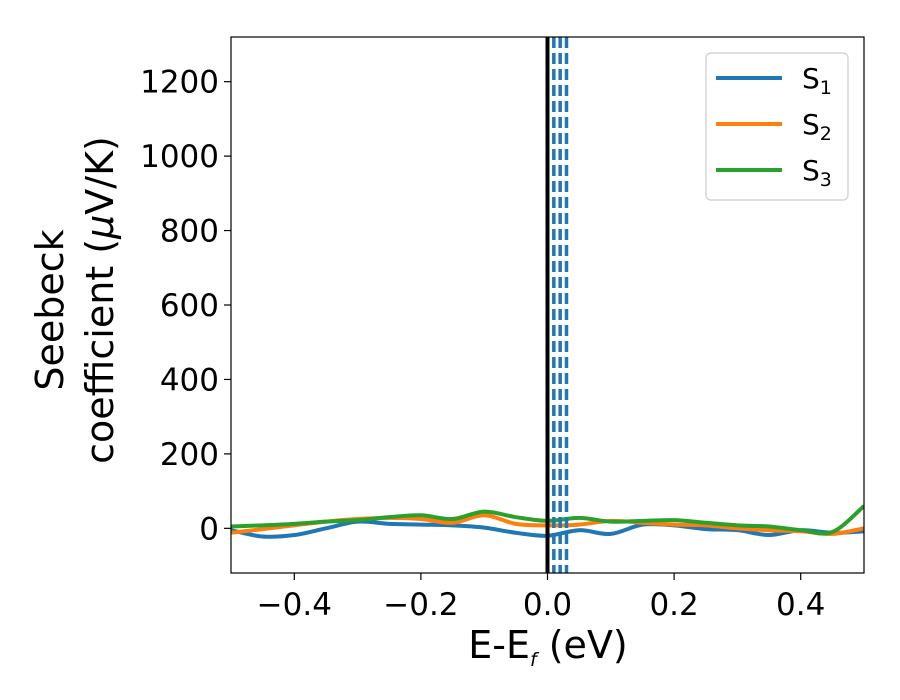  Describe the element at coordinates (50, 309) in the screenshot. I see `y-axis-label-line1: Seebeck` at that location.